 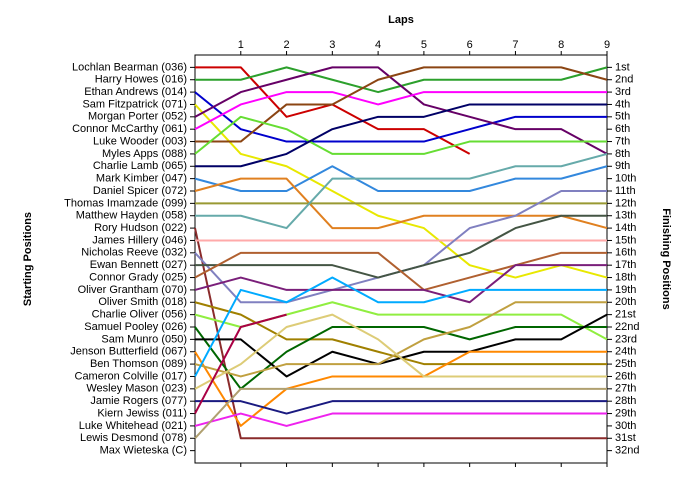 I want to click on legend-label: Lewis Desmond (078), so click(x=133, y=438).